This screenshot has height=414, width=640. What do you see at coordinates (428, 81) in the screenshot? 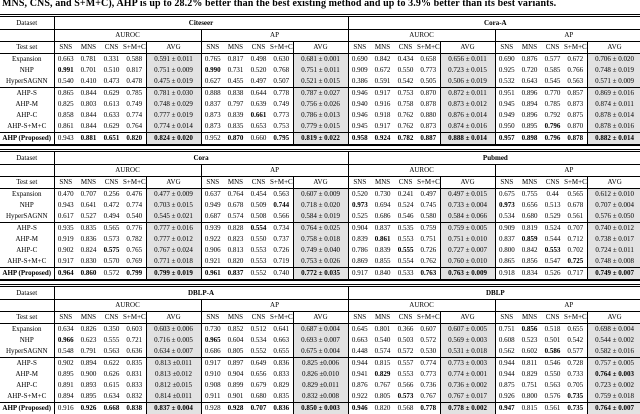
I see `value-cell: 0.505` at bounding box center [428, 81].